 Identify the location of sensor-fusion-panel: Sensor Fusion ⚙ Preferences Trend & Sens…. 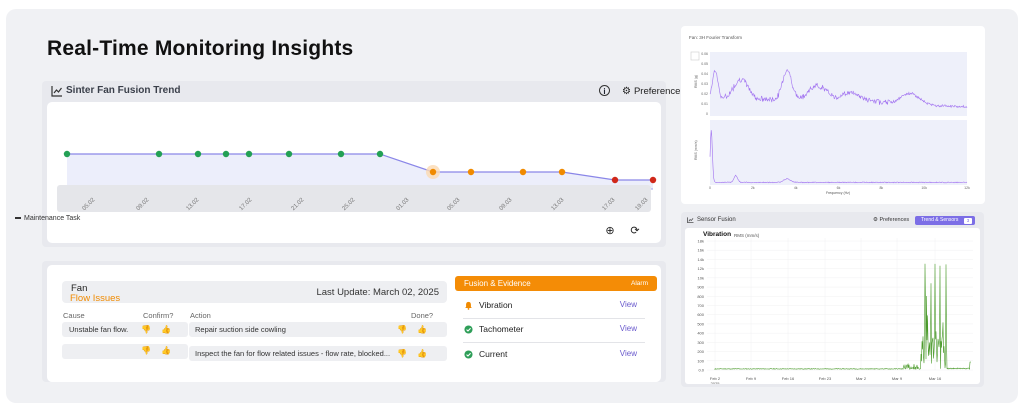
(832, 299).